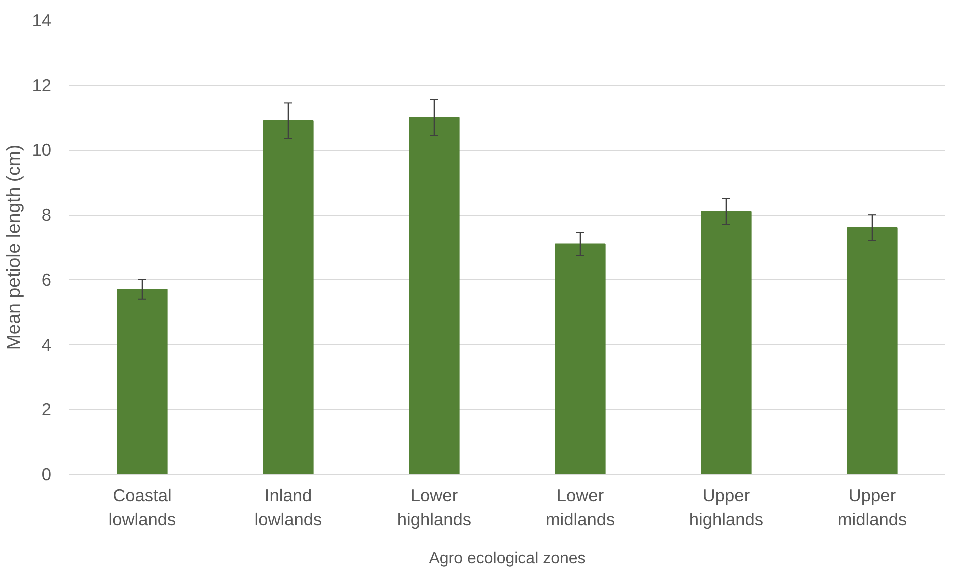 Image resolution: width=957 pixels, height=578 pixels. What do you see at coordinates (42, 85) in the screenshot?
I see `y-tick-label: 12` at bounding box center [42, 85].